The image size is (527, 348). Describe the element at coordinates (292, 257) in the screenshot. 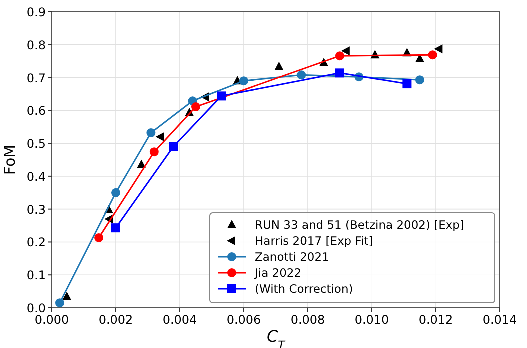

I see `legend-label: Zanotti 2021` at that location.